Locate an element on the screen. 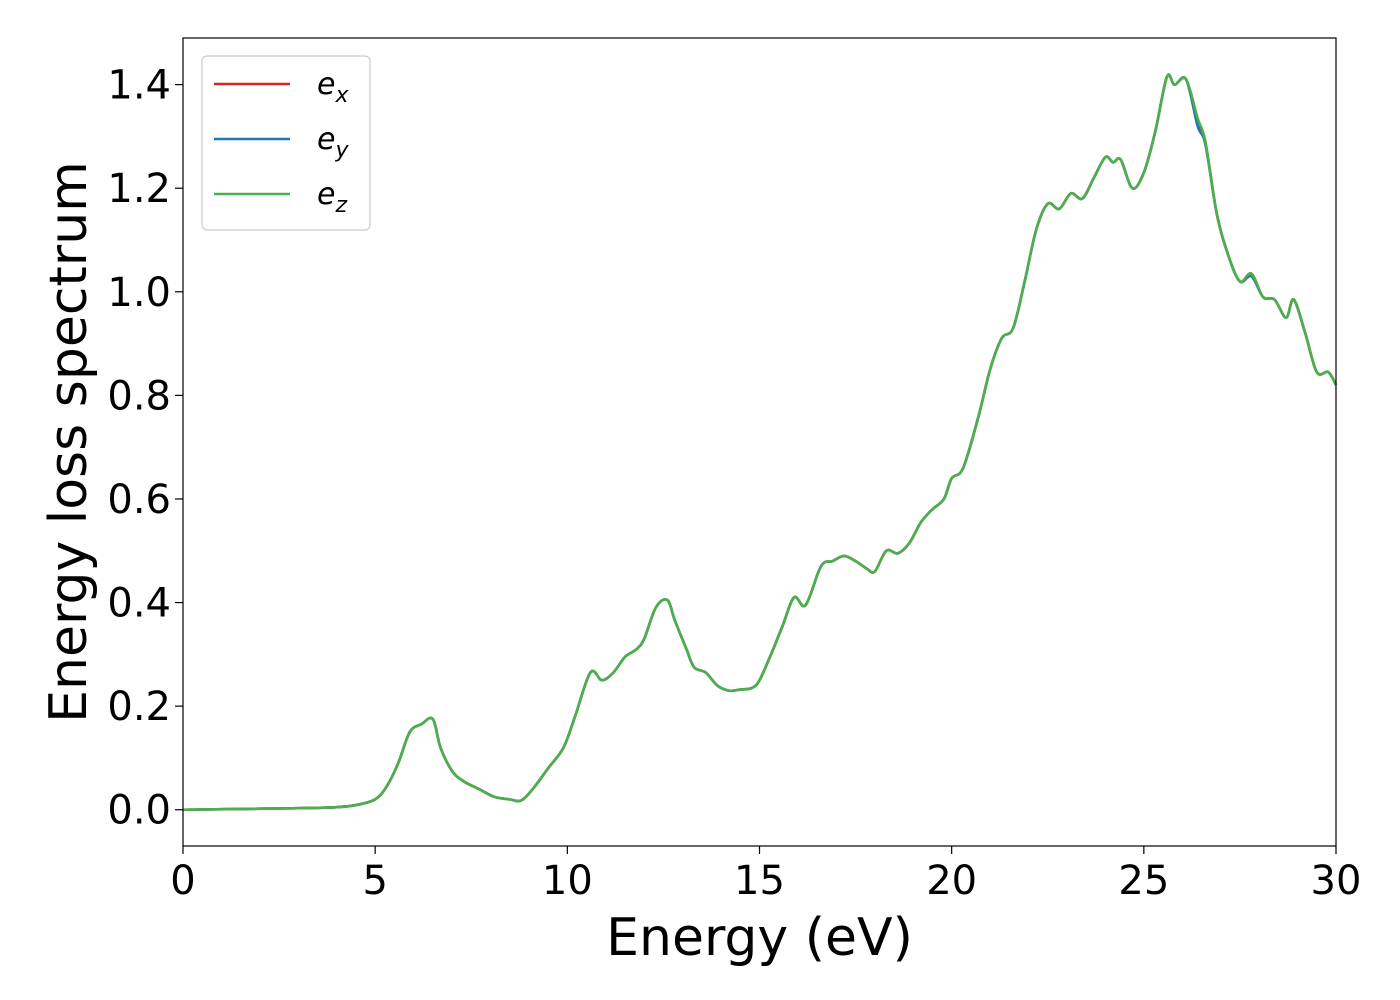 This screenshot has height=1000, width=1400. x-tick-label: 15 is located at coordinates (759, 881).